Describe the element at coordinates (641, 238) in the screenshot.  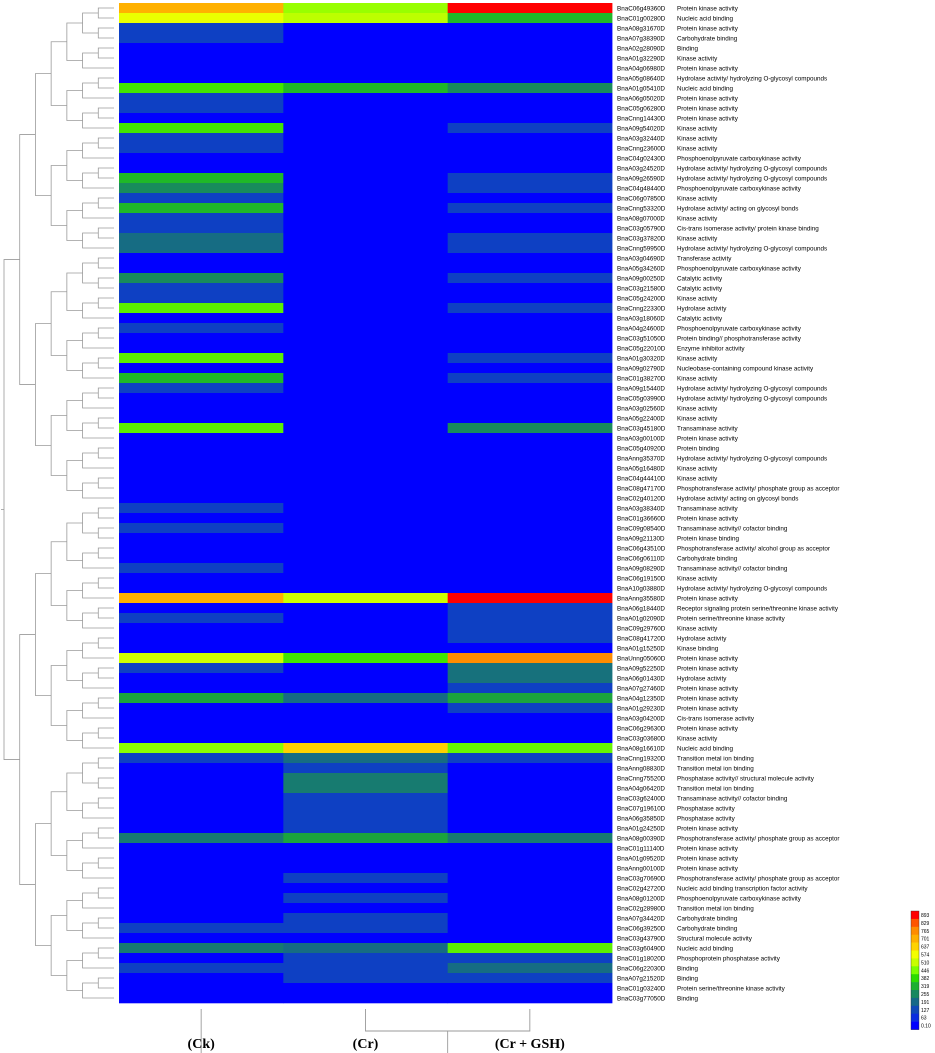
I see `gene-label: BnaC03g37820D` at that location.